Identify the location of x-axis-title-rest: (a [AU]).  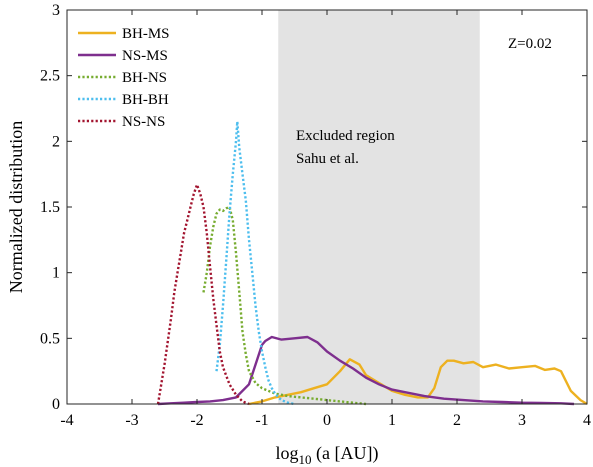
(345, 453).